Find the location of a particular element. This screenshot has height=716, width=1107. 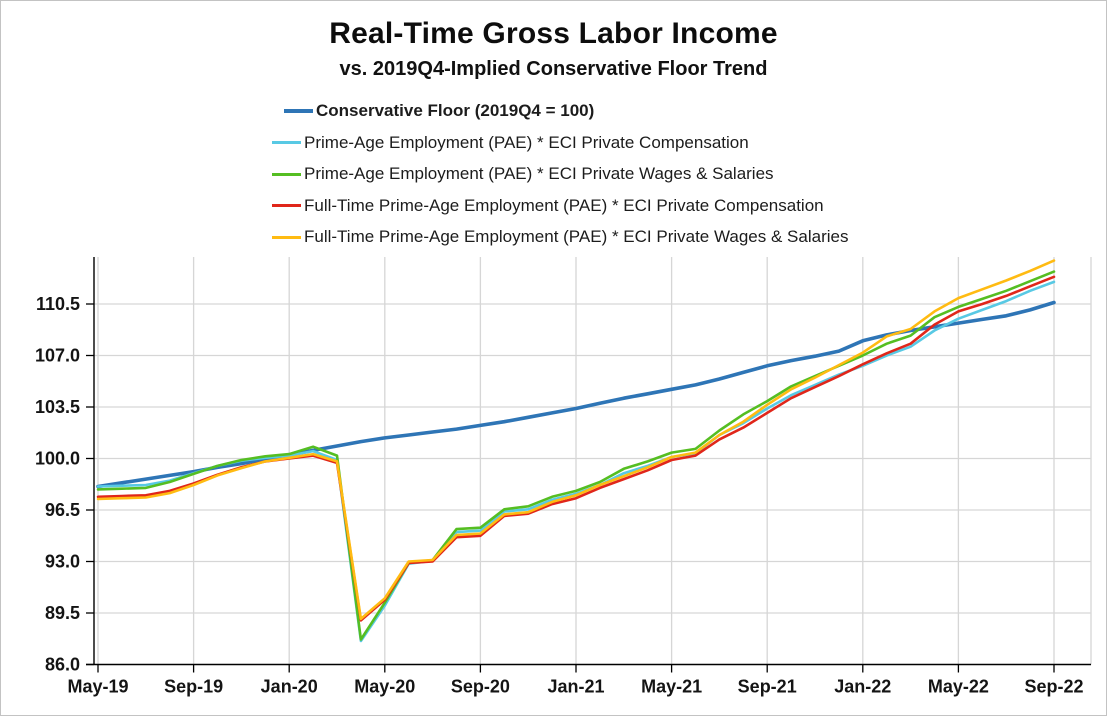

y-tick-label: 86.0 is located at coordinates (62, 665).